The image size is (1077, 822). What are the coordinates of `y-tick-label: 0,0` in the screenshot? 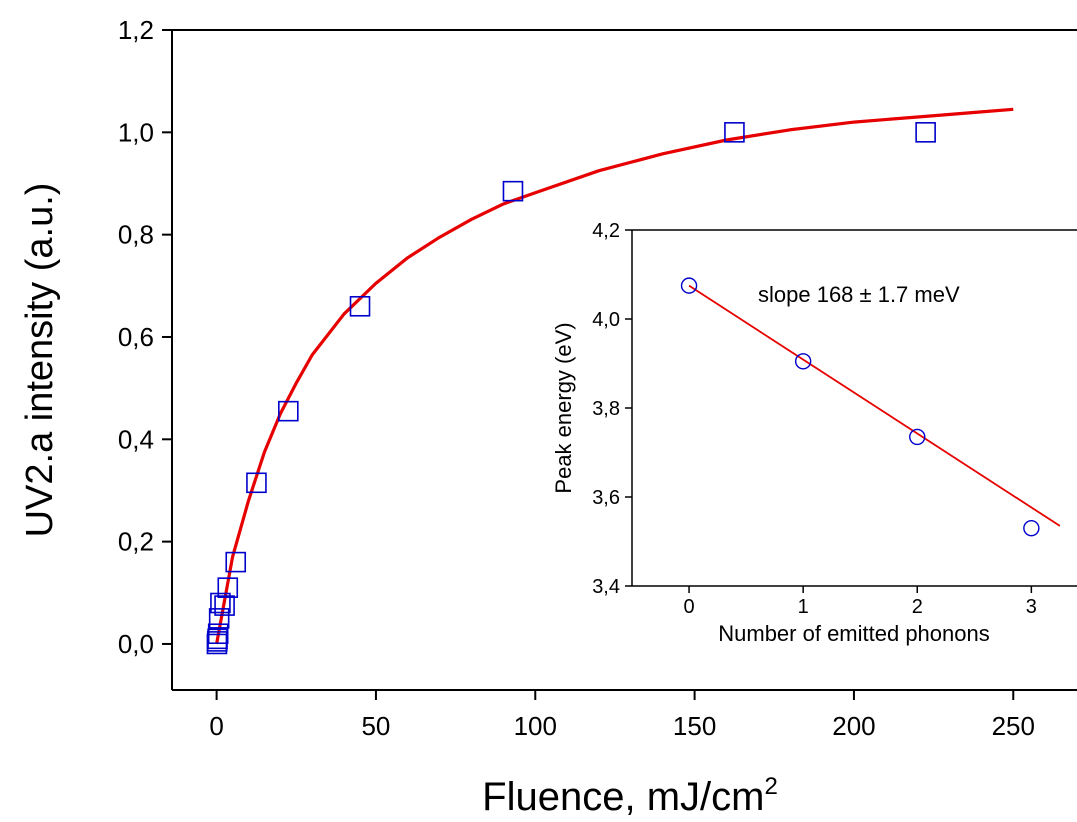 It's located at (136, 644).